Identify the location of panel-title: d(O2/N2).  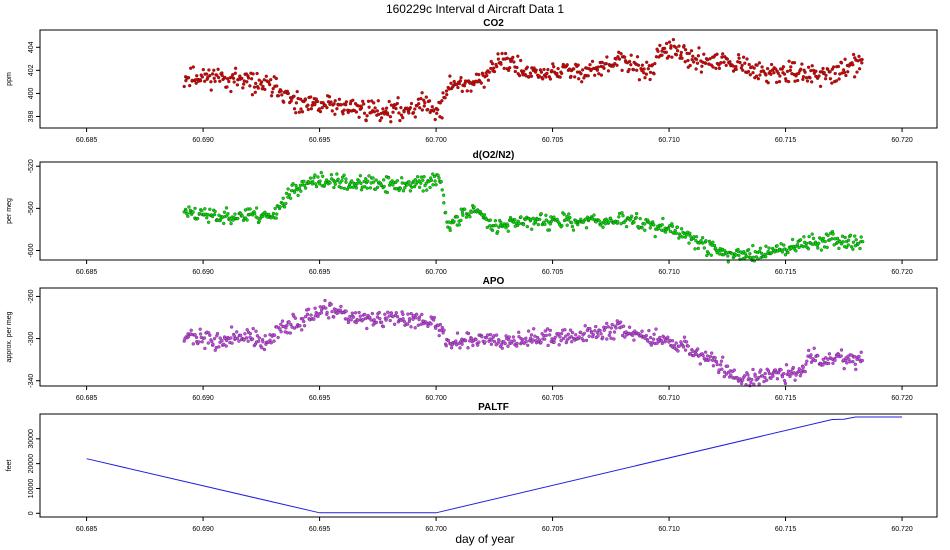
(494, 155).